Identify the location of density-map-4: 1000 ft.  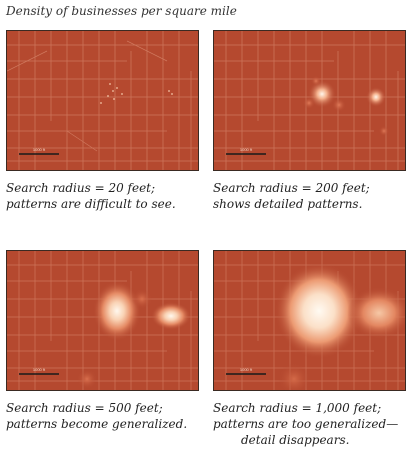
(309, 320).